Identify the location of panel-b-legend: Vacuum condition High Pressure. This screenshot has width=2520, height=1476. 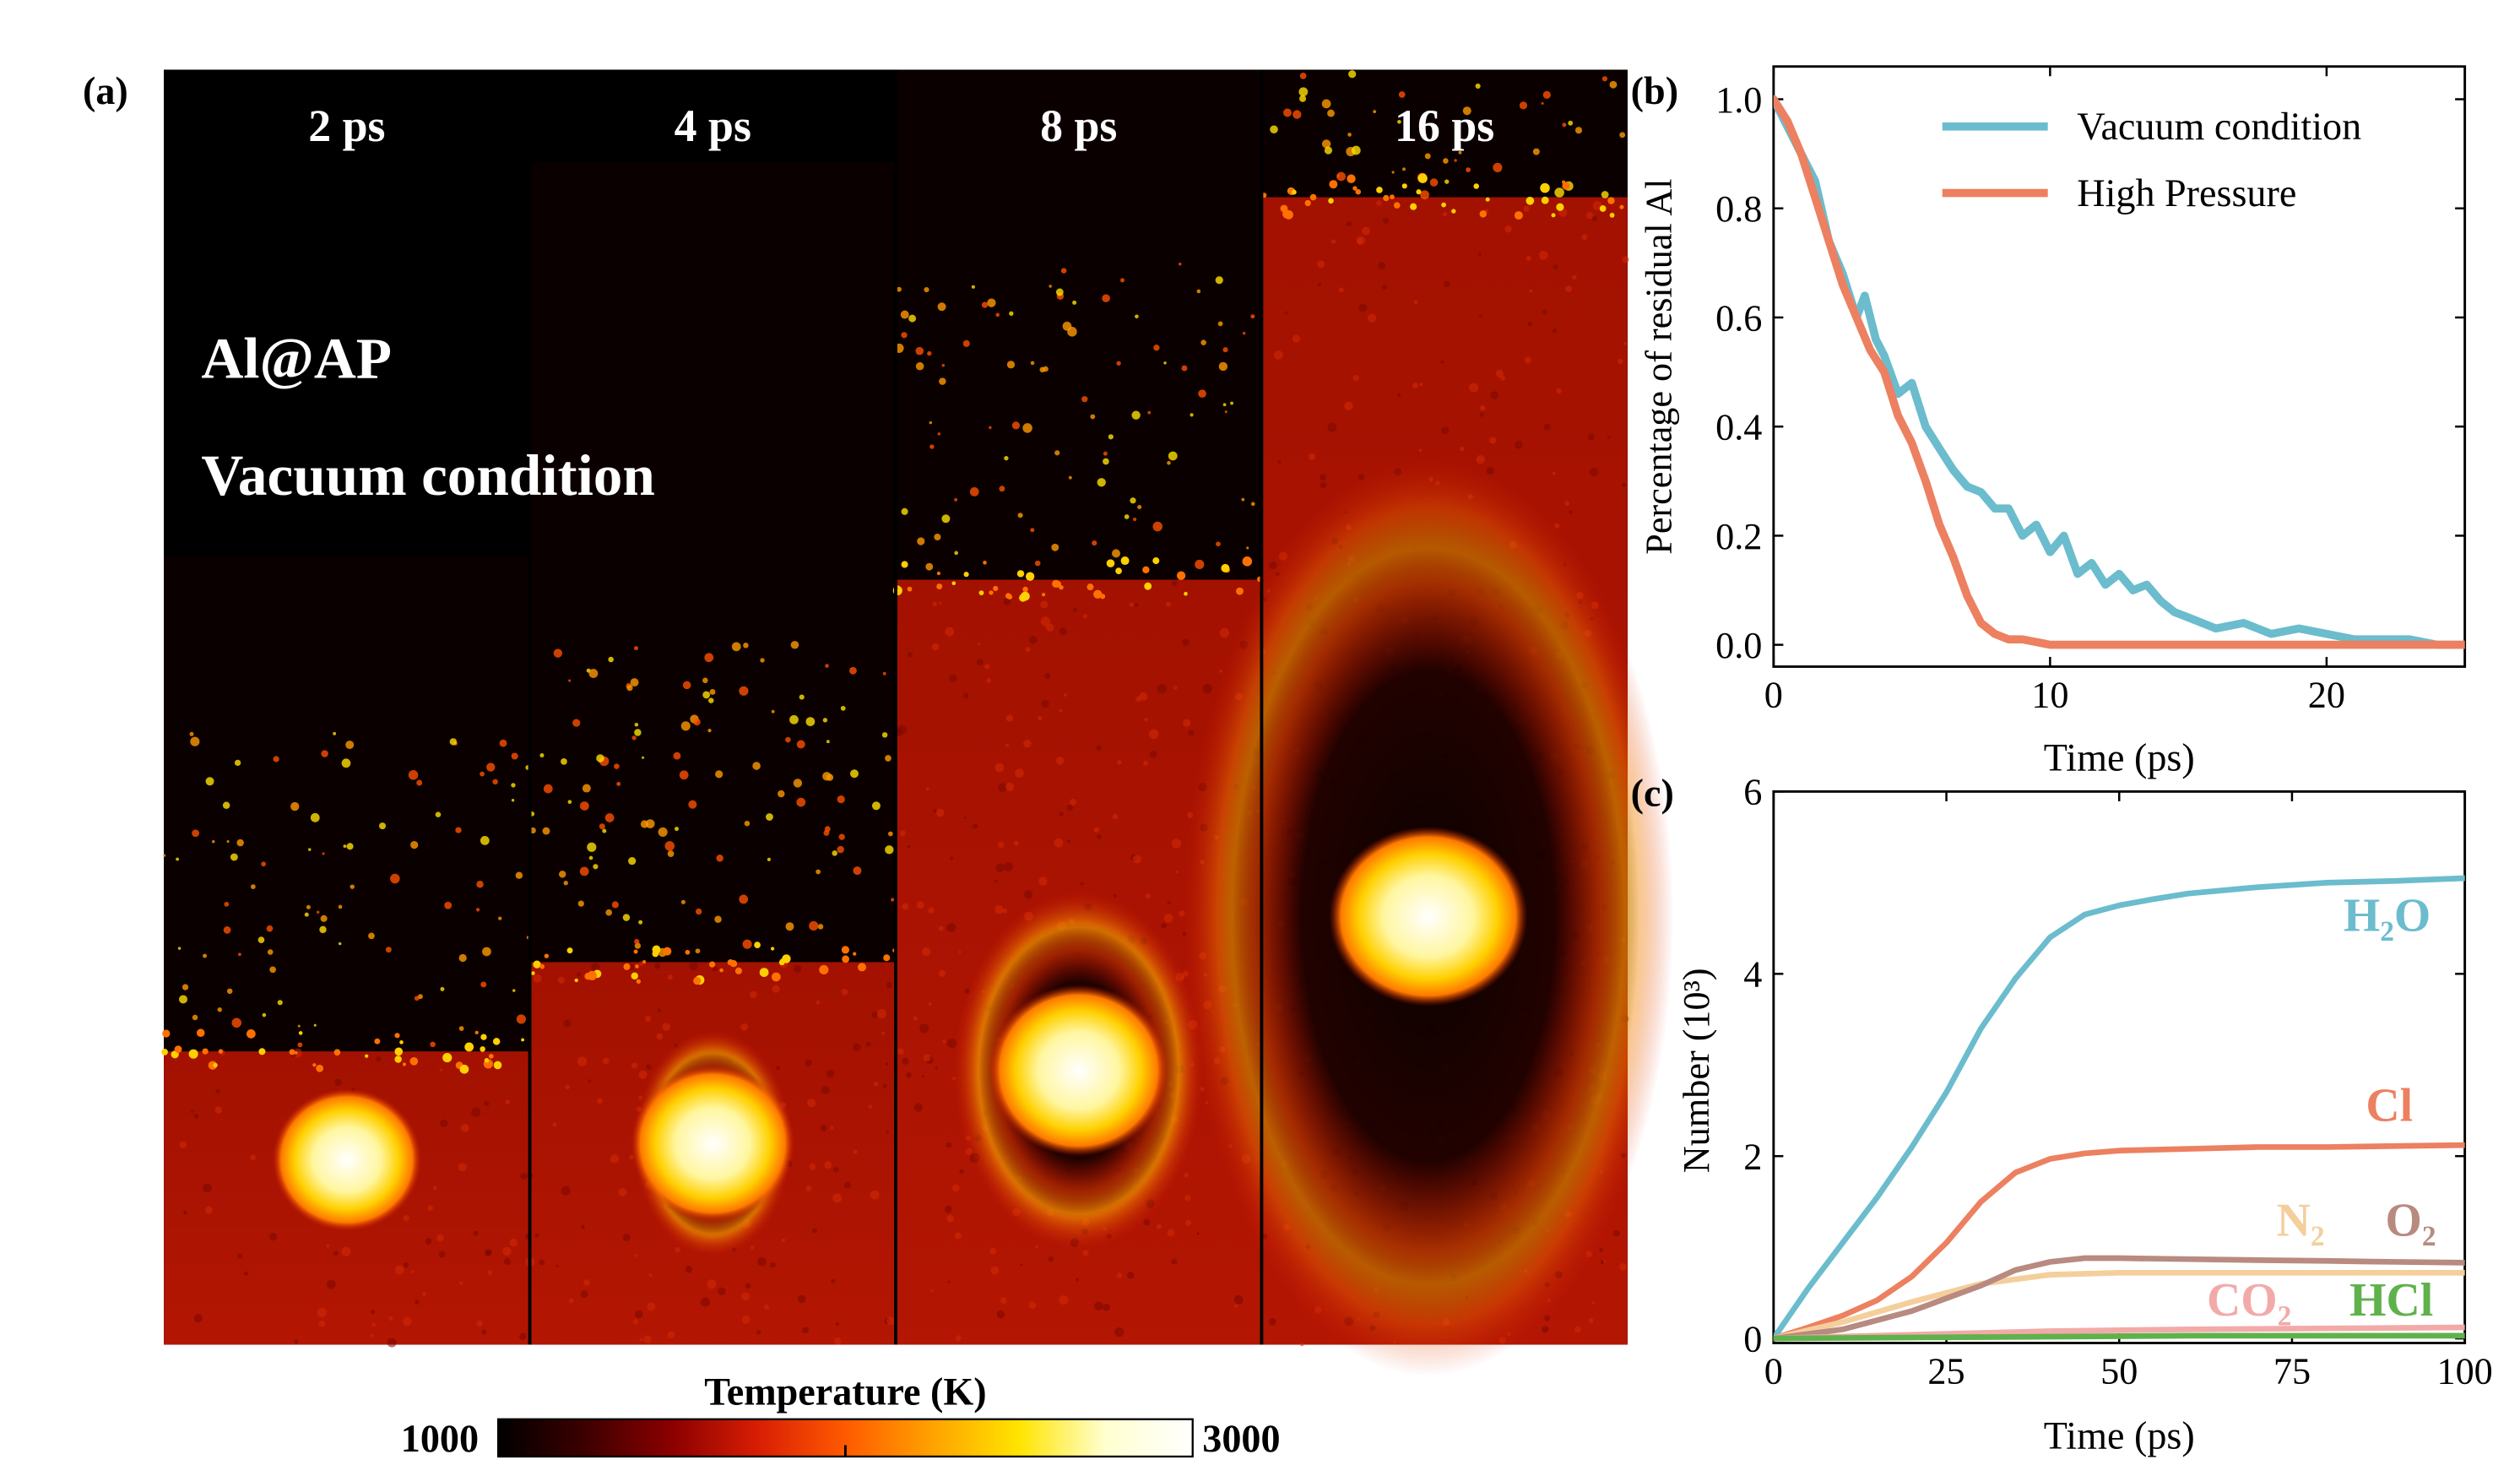
(2151, 159).